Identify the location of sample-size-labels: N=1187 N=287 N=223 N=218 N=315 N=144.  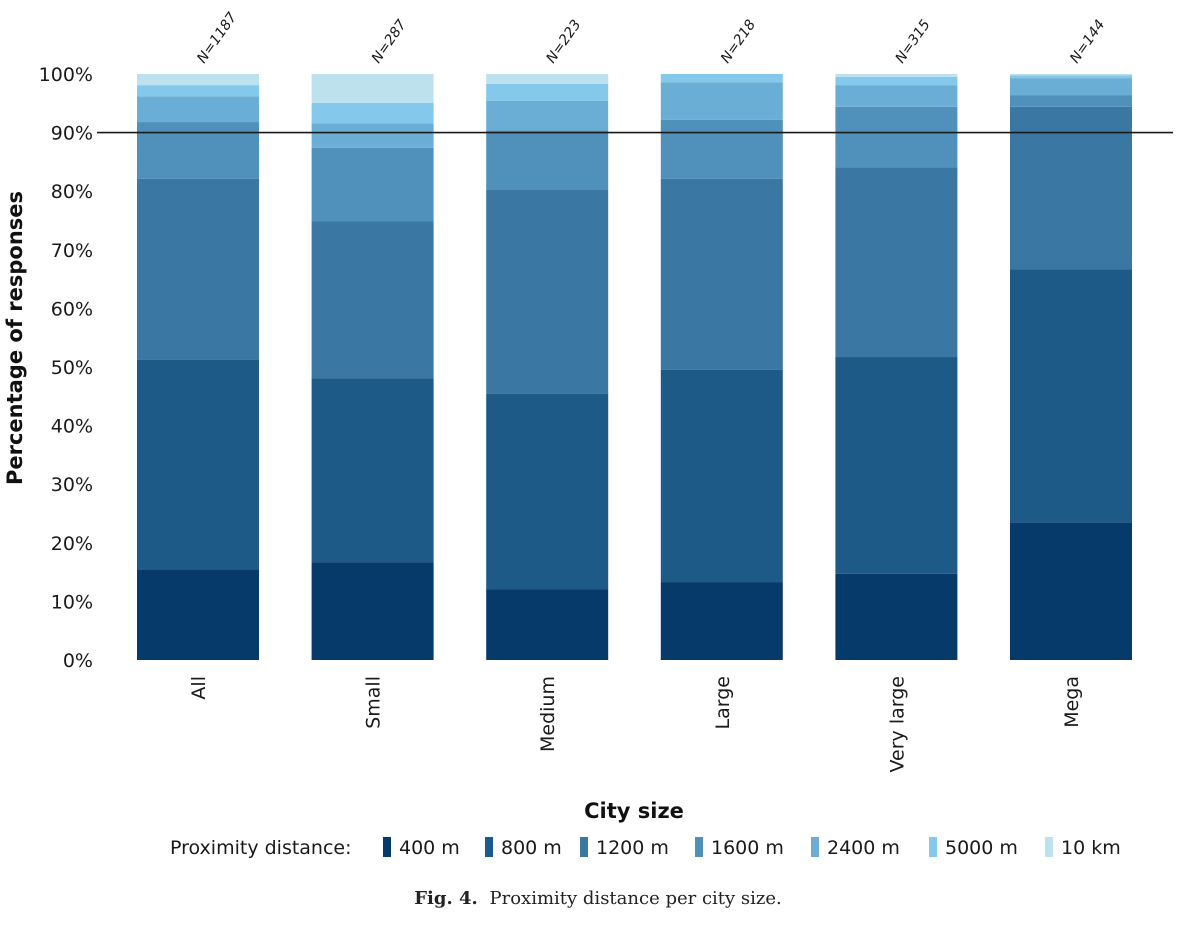
(651, 38).